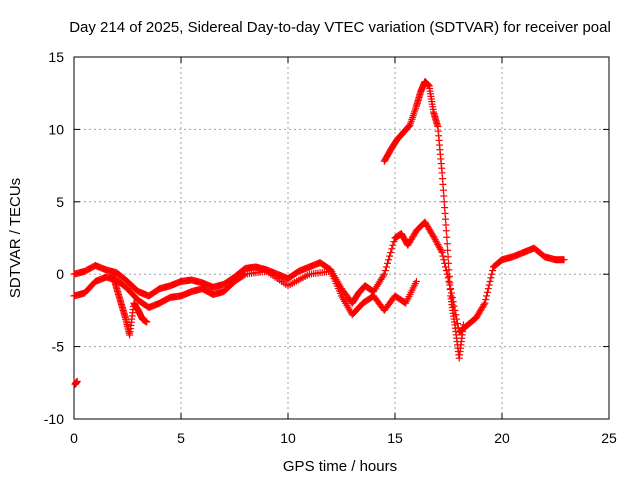 The height and width of the screenshot is (480, 640). Describe the element at coordinates (502, 438) in the screenshot. I see `x-tick-label: 20` at that location.